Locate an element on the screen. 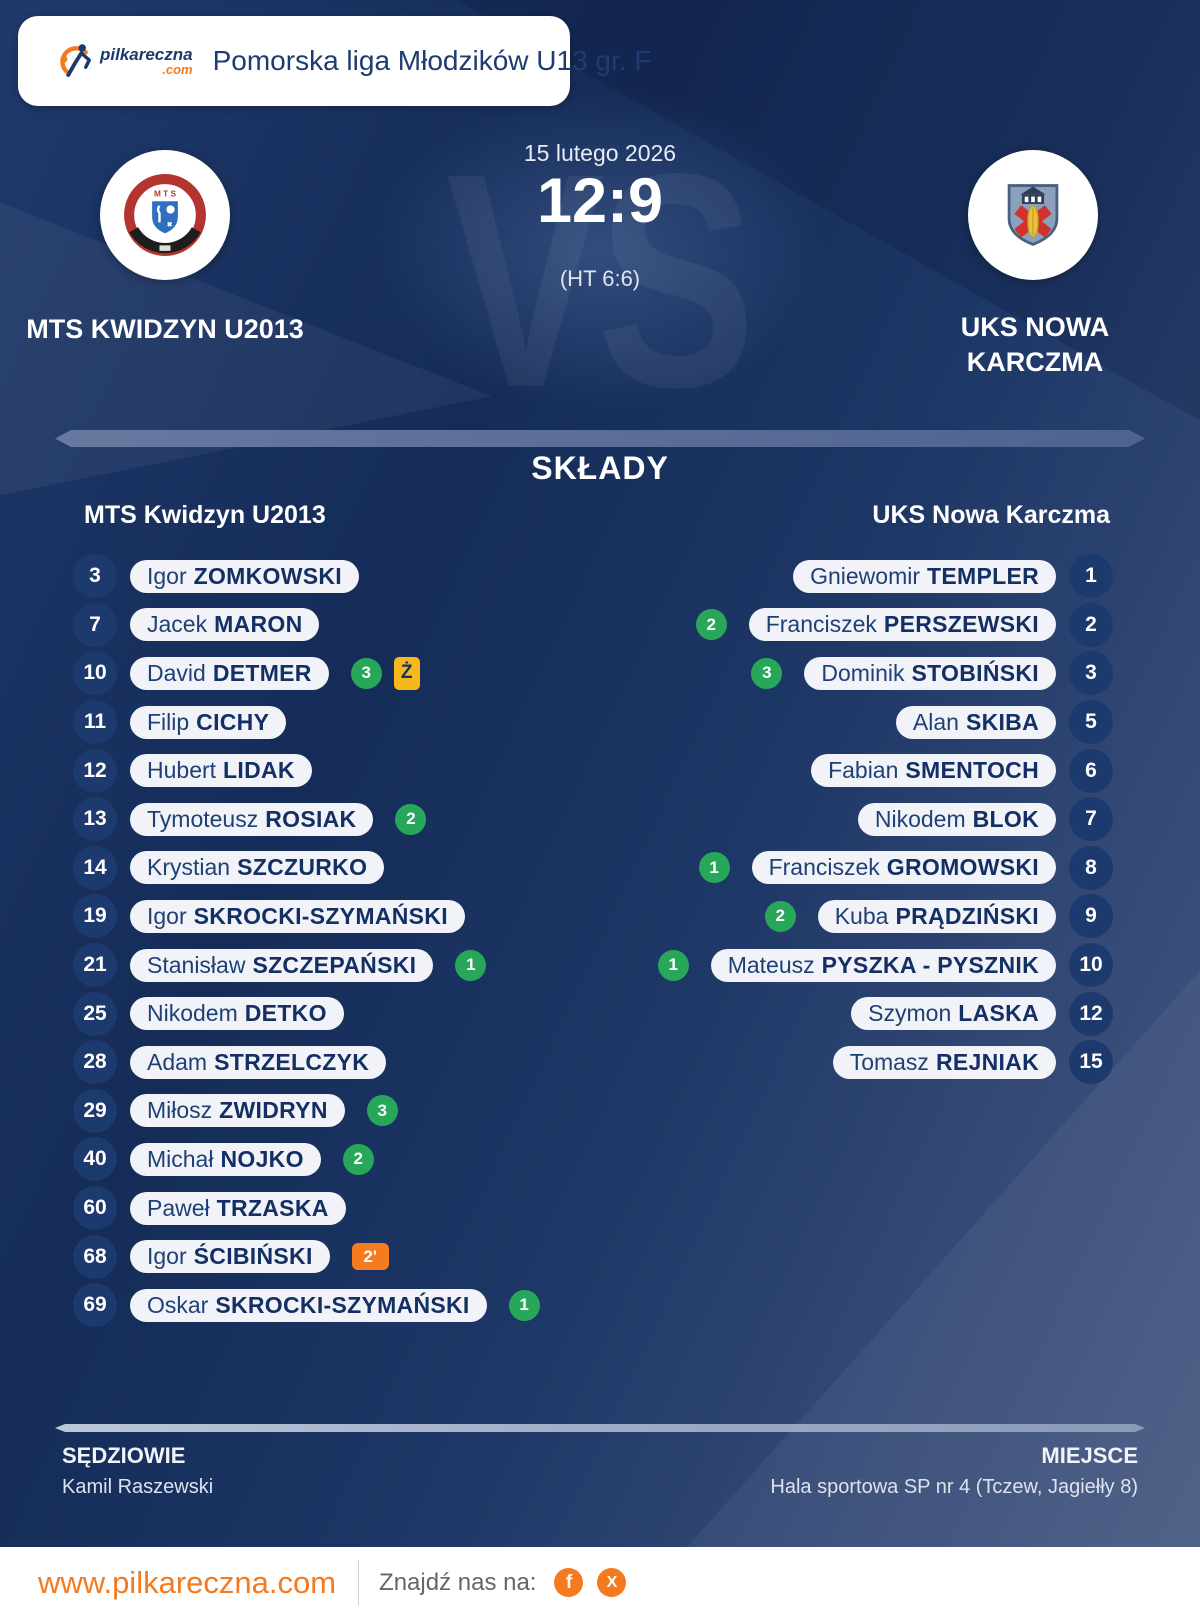 The width and height of the screenshot is (1200, 1618). player-number: 3 is located at coordinates (95, 576).